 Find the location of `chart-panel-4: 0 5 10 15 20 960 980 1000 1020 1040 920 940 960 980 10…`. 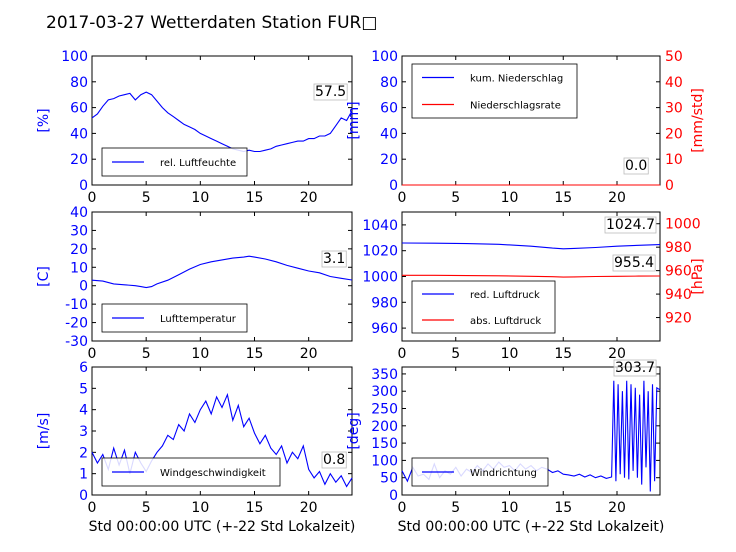

chart-panel-4: 0 5 10 15 20 960 980 1000 1020 1040 920 940 960 980 10… is located at coordinates (534, 286).